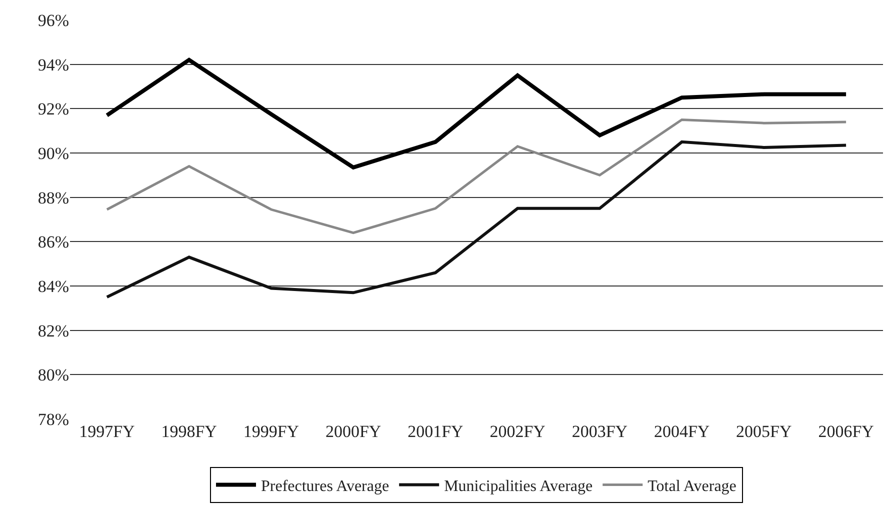 The image size is (893, 513). What do you see at coordinates (189, 431) in the screenshot?
I see `x-tick-label: 1998FY` at bounding box center [189, 431].